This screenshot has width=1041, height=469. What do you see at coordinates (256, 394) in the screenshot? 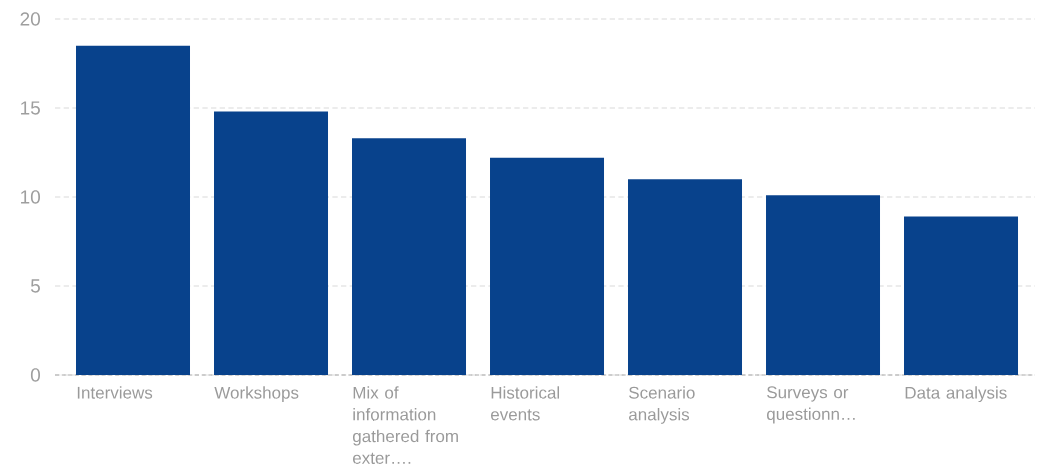
I see `x-tick-label: Workshops` at bounding box center [256, 394].